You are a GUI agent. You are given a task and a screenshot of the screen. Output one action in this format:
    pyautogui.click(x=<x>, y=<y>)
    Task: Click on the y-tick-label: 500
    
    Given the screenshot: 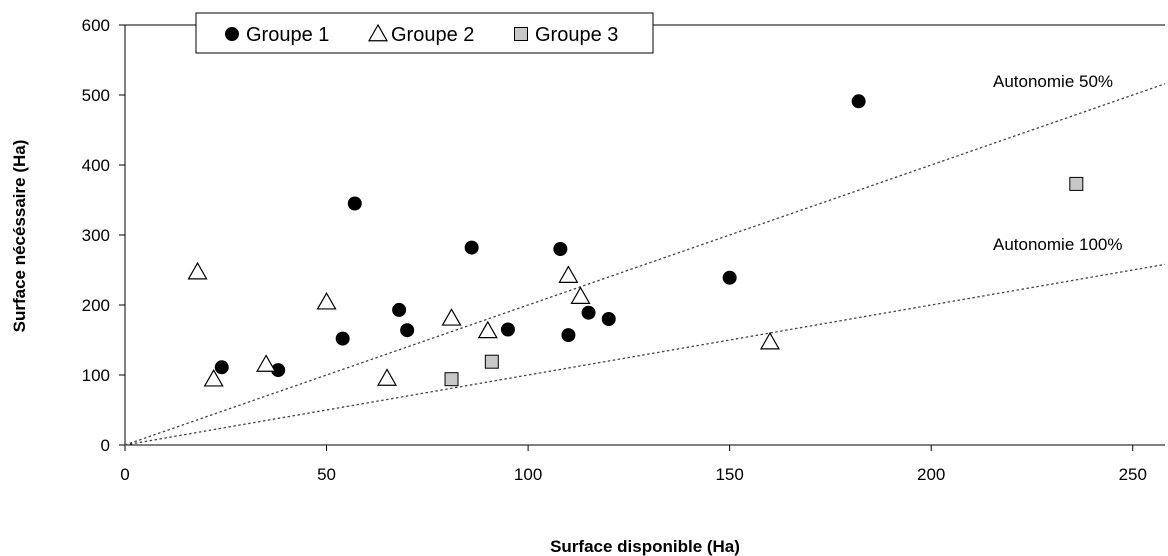 What is the action you would take?
    pyautogui.click(x=96, y=95)
    